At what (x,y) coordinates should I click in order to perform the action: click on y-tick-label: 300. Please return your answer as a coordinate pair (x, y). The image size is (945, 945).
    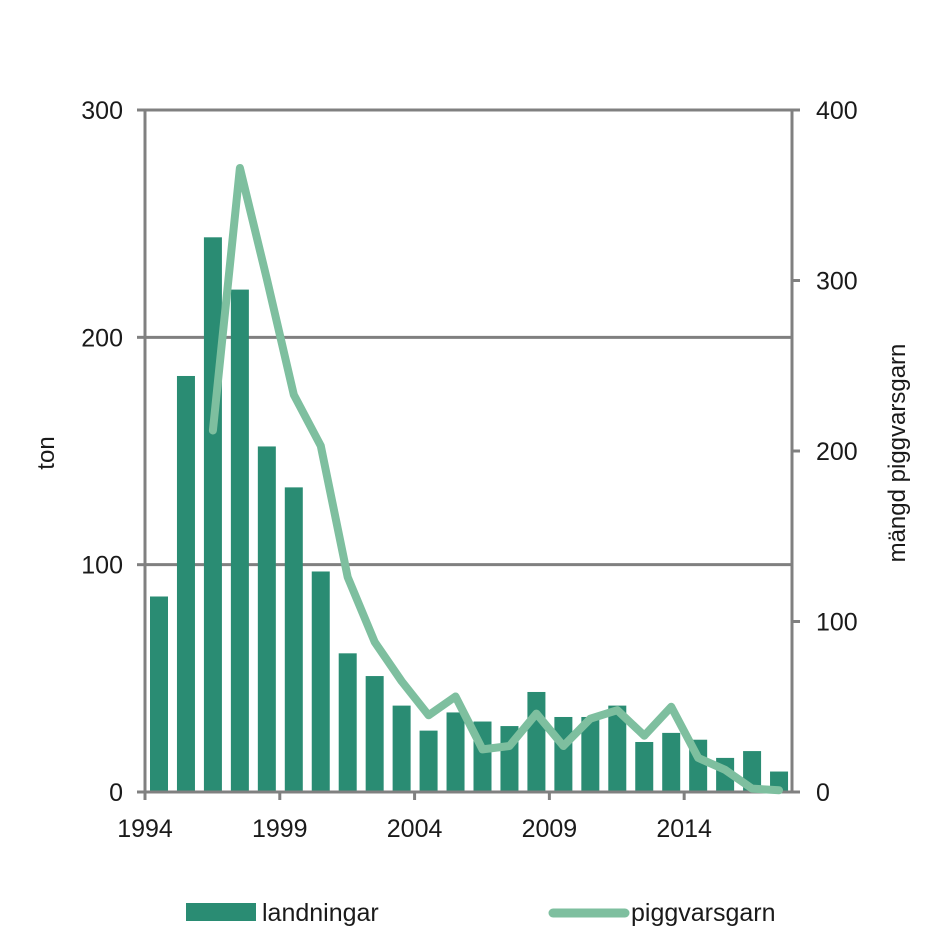
    Looking at the image, I should click on (102, 111).